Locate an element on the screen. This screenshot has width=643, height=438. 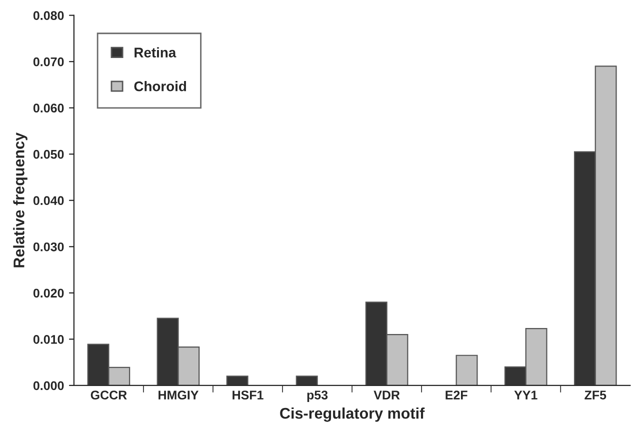
x-tick-label: HSF1 is located at coordinates (248, 395).